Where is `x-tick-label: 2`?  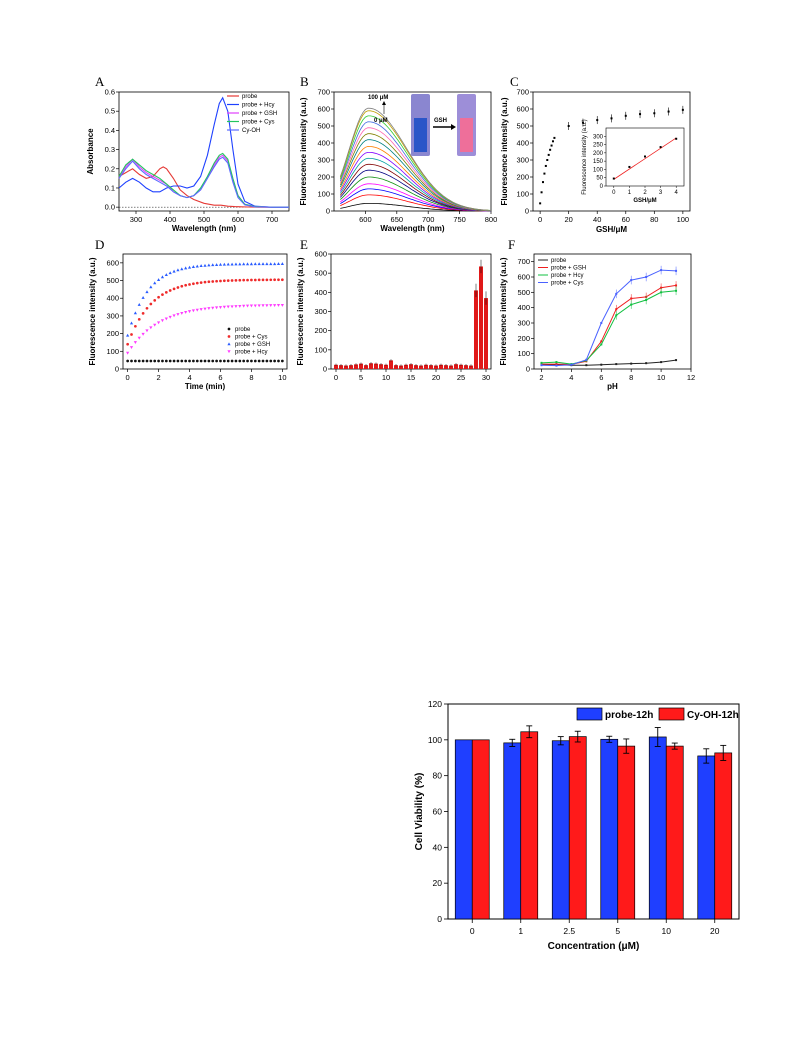 x-tick-label: 2 is located at coordinates (541, 377).